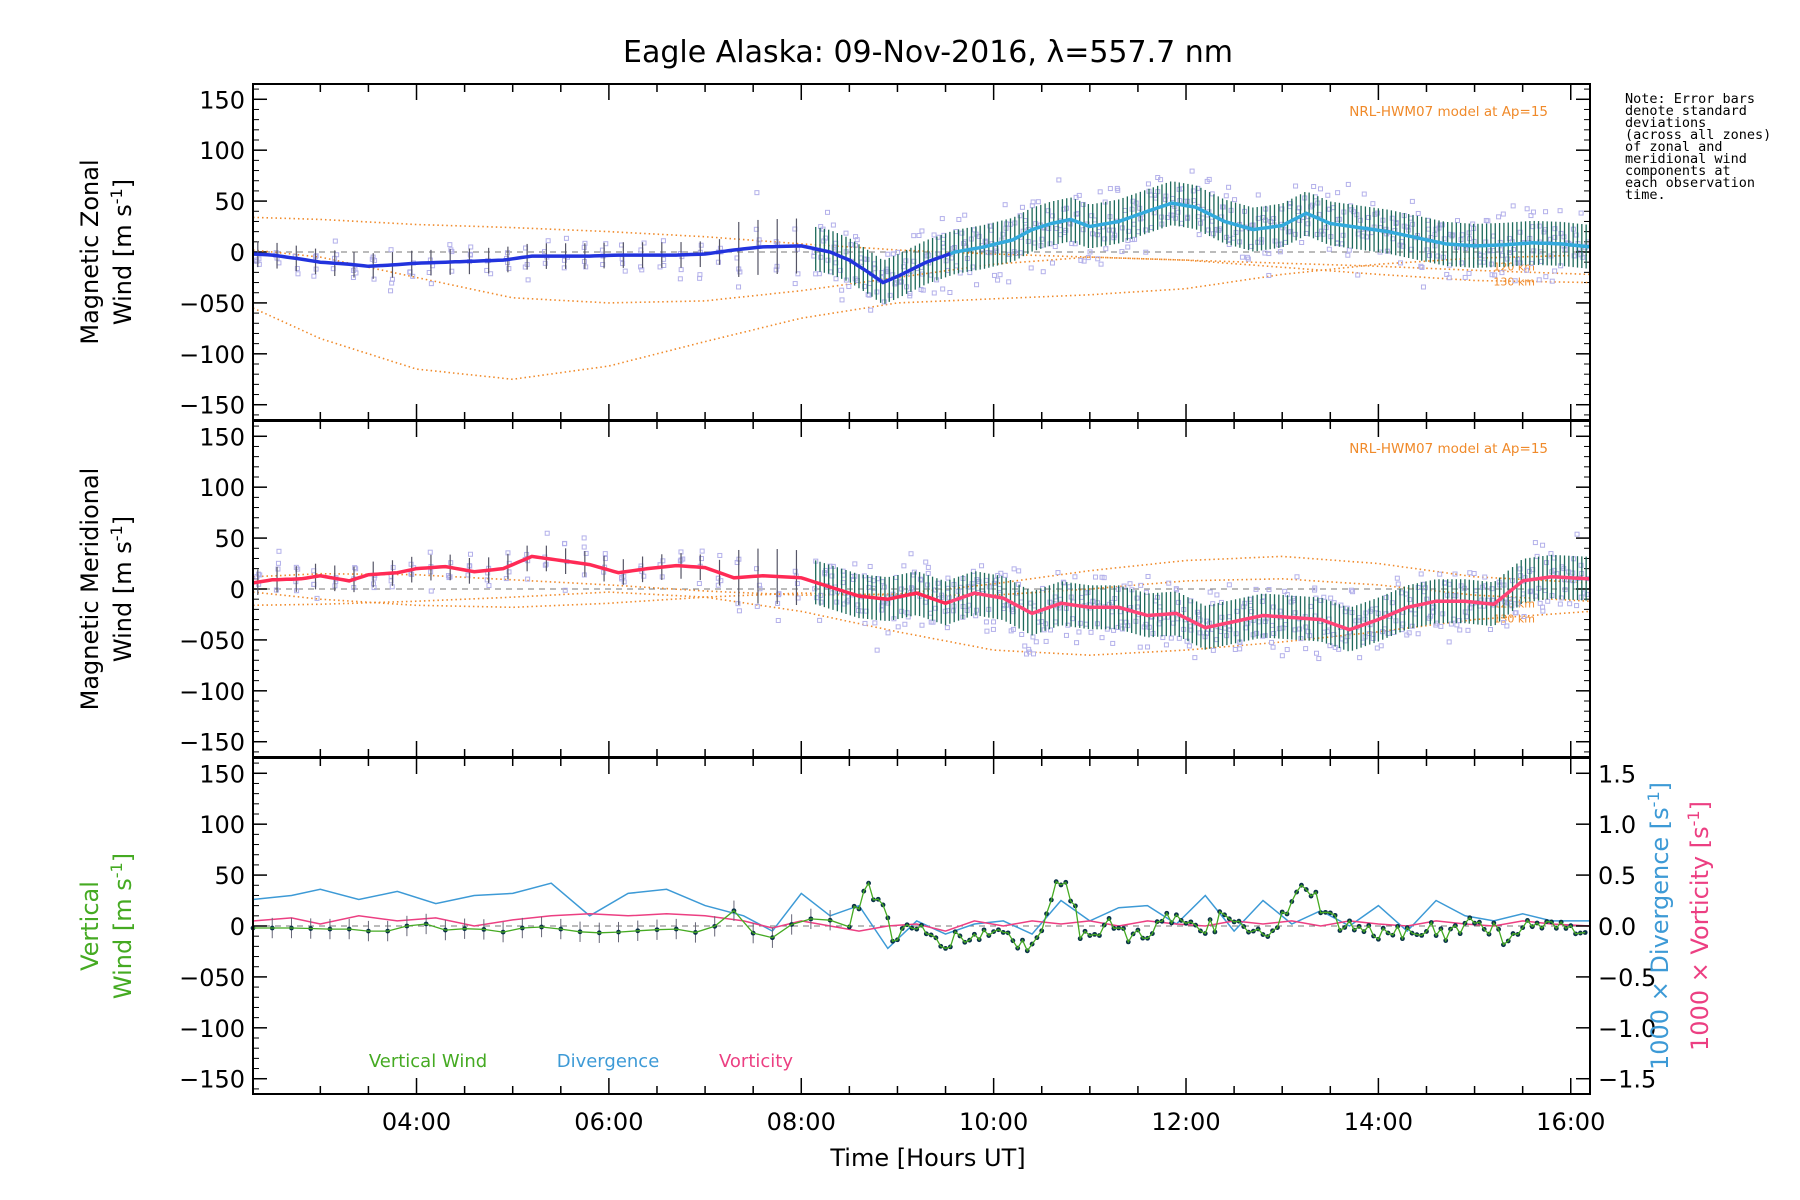 The image size is (1800, 1200). Describe the element at coordinates (237, 927) in the screenshot. I see `y-tick-label: 0` at that location.